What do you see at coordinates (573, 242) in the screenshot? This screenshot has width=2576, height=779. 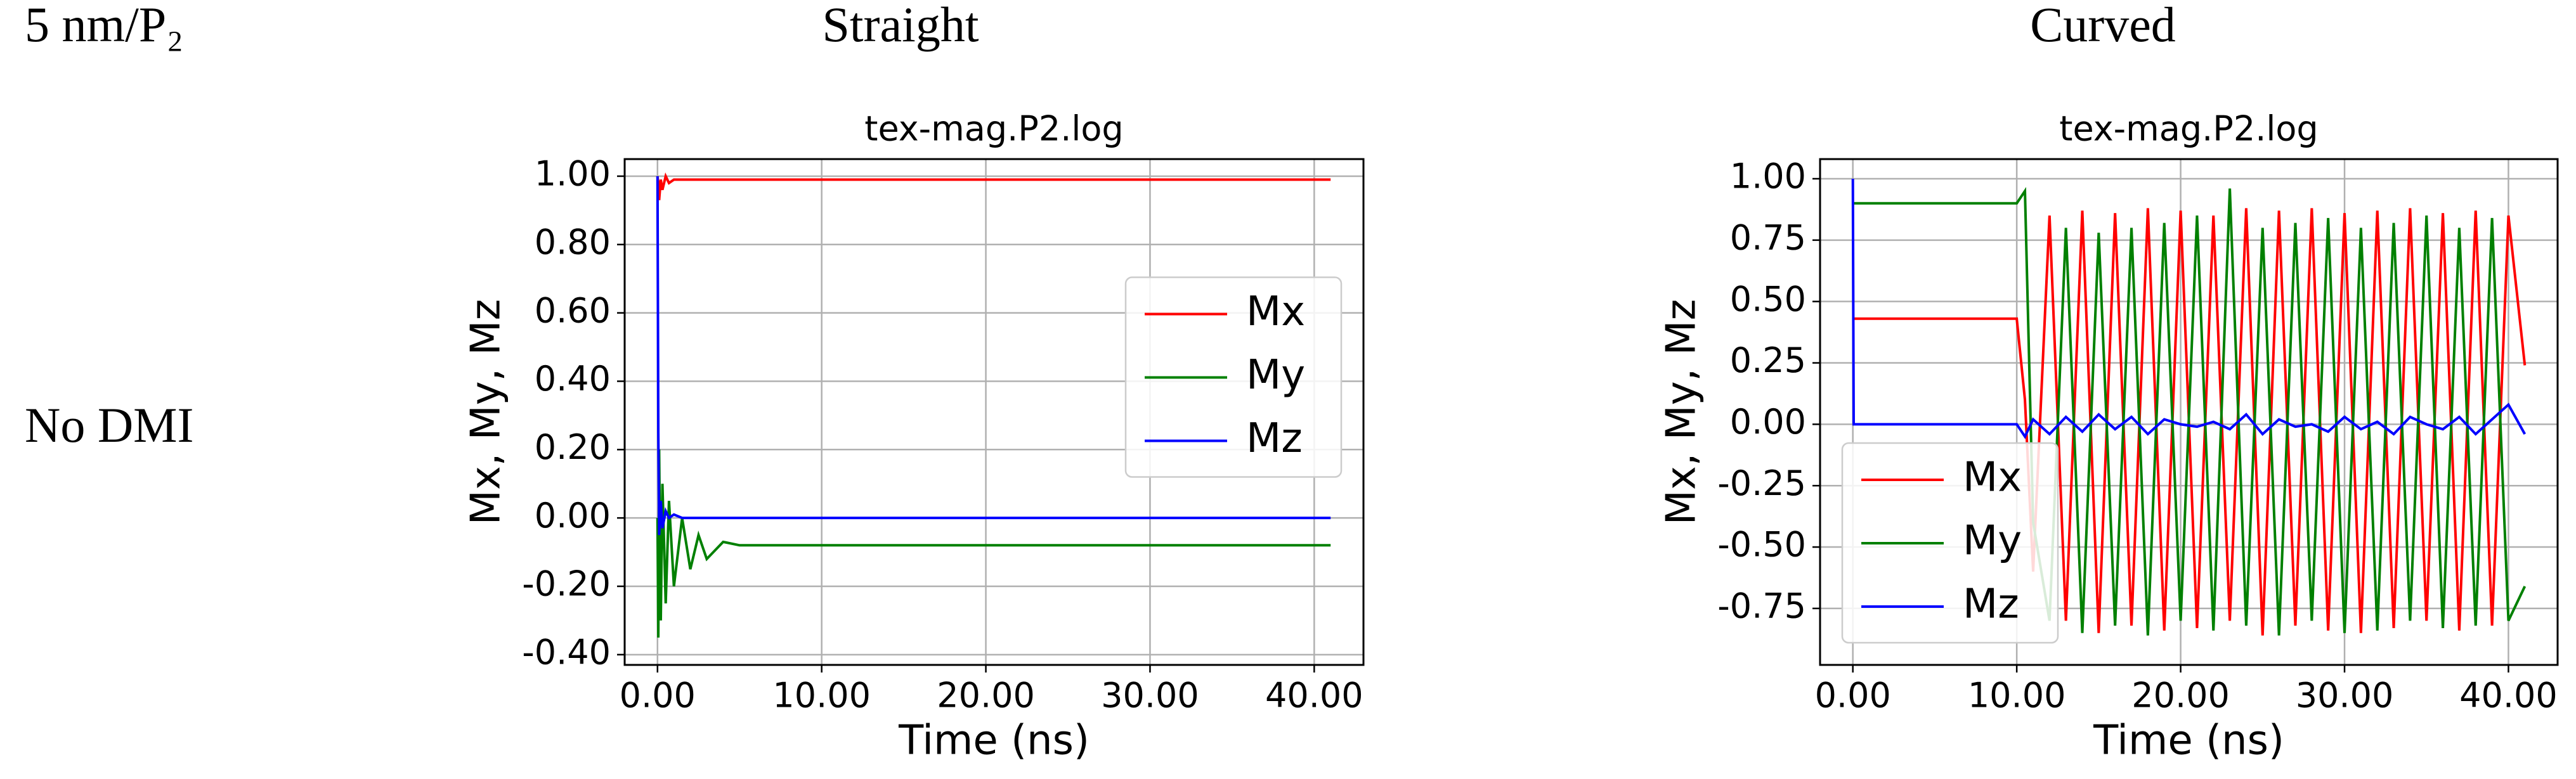 I see `y-tick-label: 0.80` at bounding box center [573, 242].